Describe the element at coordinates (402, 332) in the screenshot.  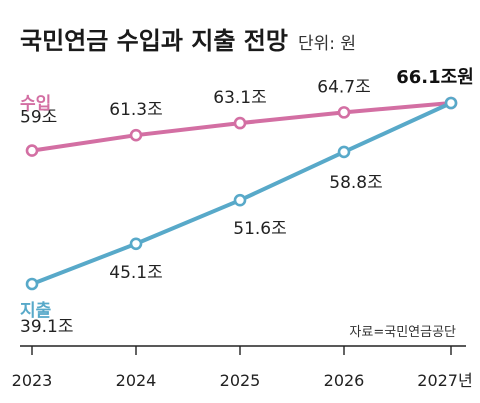
I see `source-note: 자료=국민연금공단` at that location.